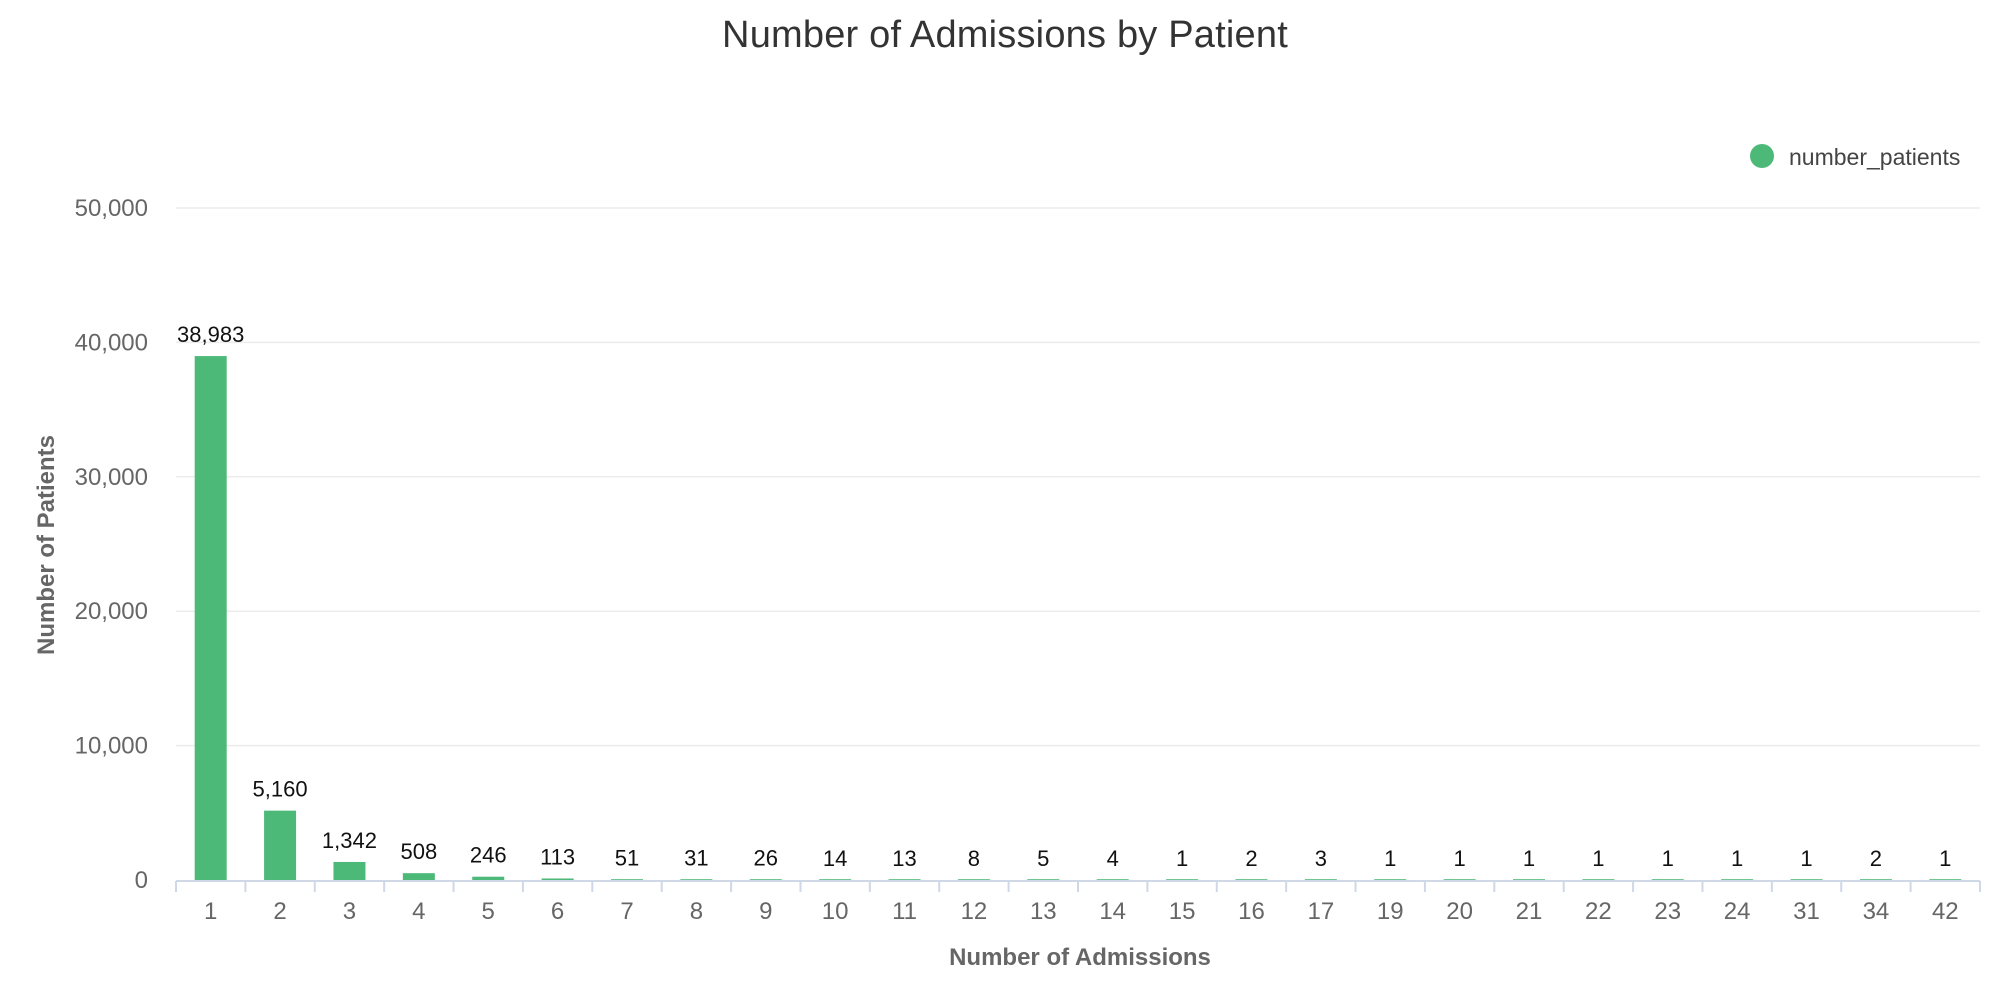 This screenshot has height=984, width=2000. What do you see at coordinates (349, 840) in the screenshot?
I see `data-label: 1,342` at bounding box center [349, 840].